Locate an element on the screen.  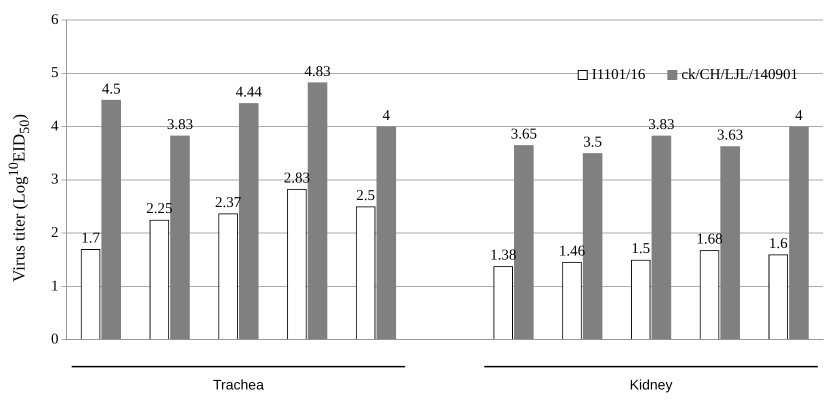
y-tick-label: 1 is located at coordinates (54, 286).